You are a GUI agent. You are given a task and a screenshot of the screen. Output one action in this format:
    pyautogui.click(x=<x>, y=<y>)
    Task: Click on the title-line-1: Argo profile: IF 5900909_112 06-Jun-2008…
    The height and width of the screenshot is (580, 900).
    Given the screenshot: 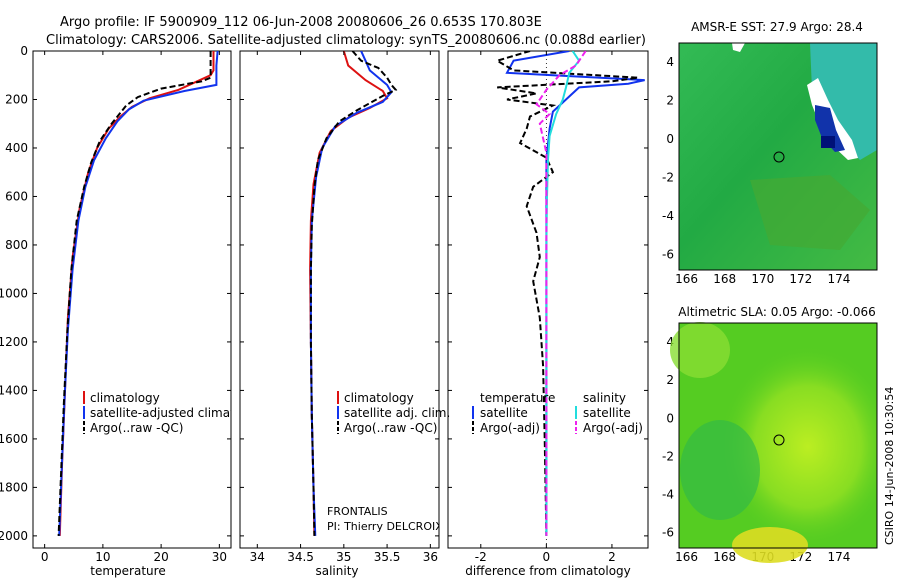 What is the action you would take?
    pyautogui.click(x=301, y=22)
    